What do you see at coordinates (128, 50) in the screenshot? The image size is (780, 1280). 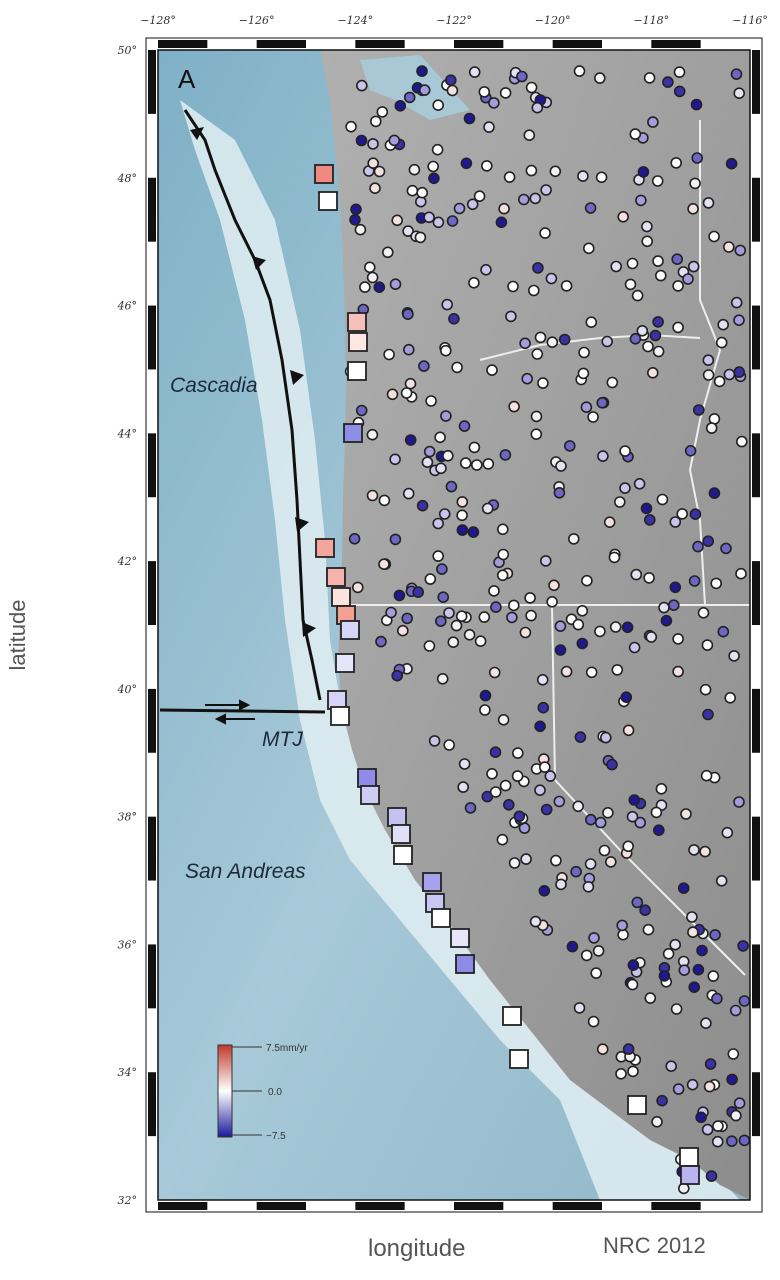 I see `y-tick-label: 50°` at bounding box center [128, 50].